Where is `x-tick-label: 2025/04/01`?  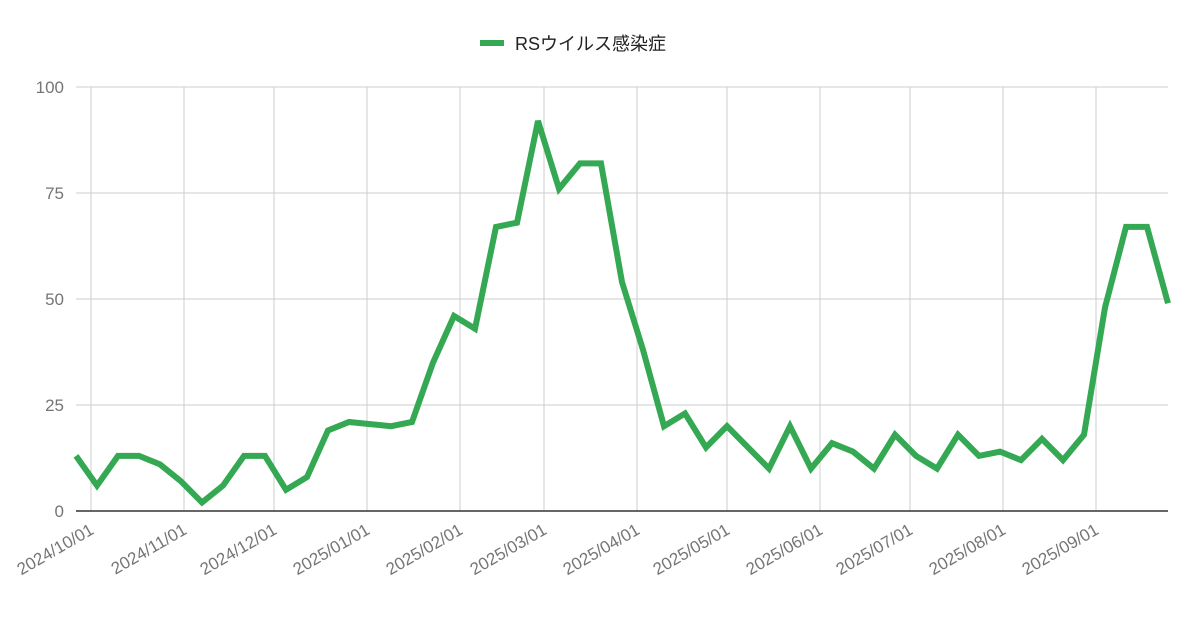 x-tick-label: 2025/04/01 is located at coordinates (601, 549).